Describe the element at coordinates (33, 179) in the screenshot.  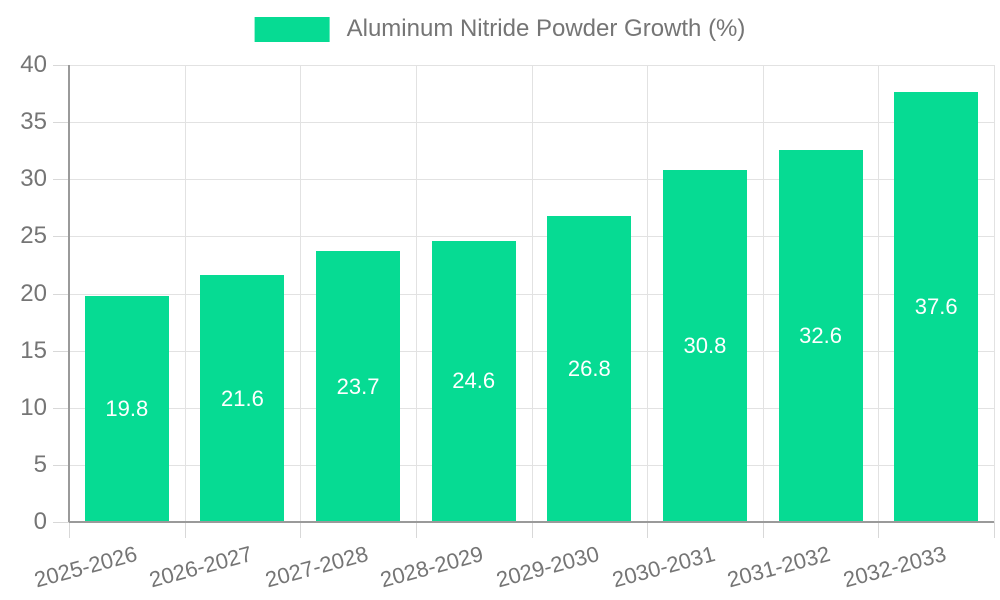
I see `y-axis-tick-label: 30` at that location.